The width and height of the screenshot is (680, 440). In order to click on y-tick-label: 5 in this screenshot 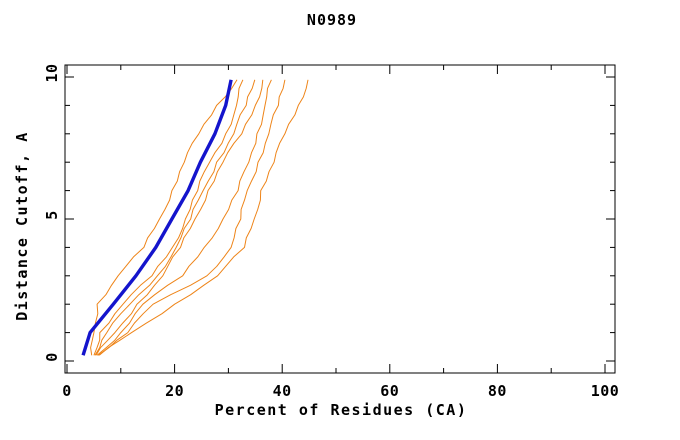, I will do `click(52, 215)`.